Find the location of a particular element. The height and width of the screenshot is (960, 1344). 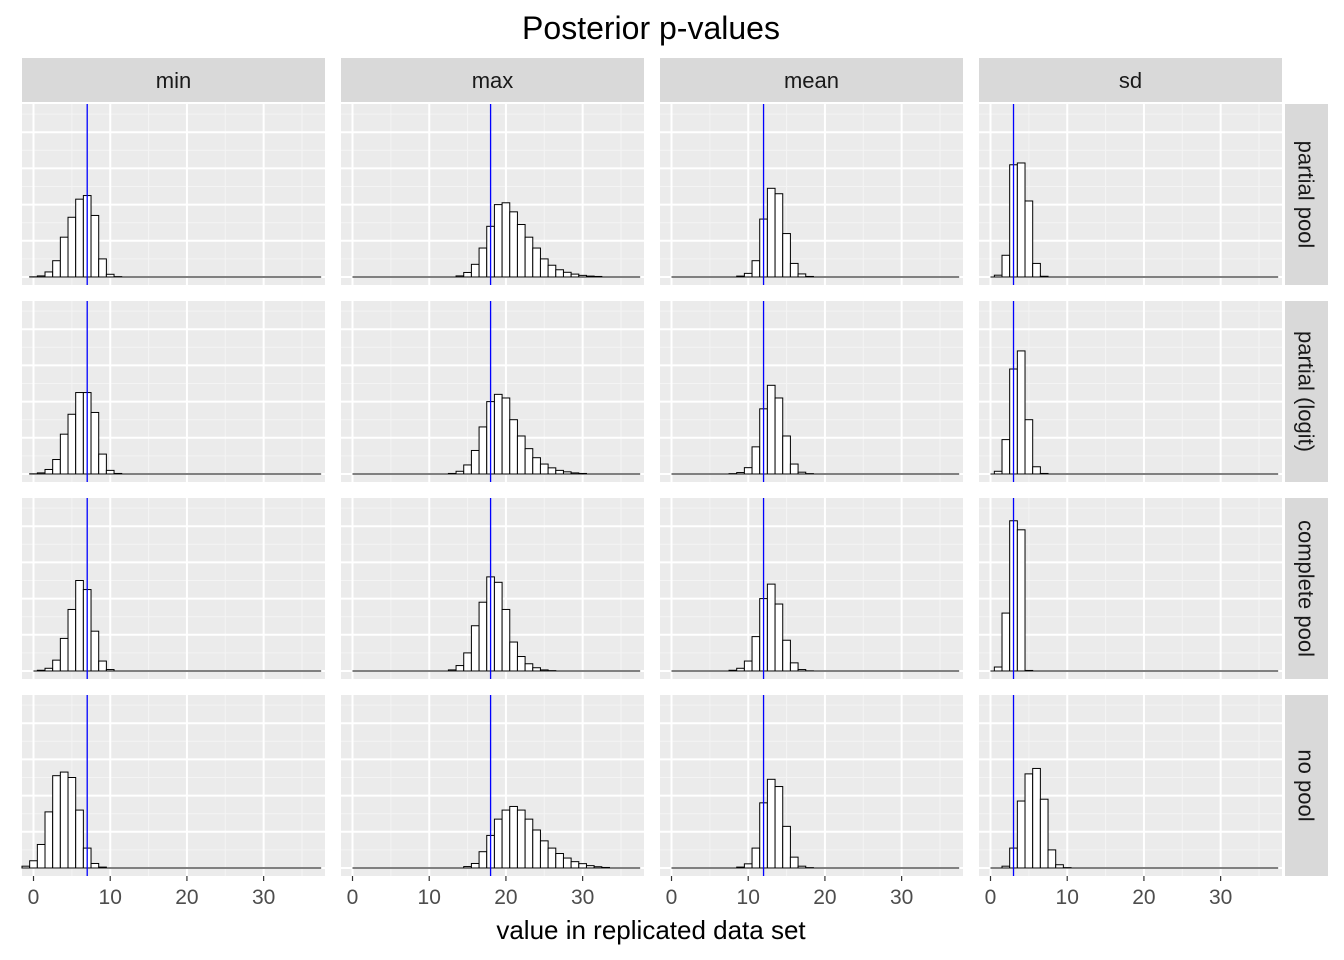

x-axis-title: value in replicated data set is located at coordinates (651, 930).